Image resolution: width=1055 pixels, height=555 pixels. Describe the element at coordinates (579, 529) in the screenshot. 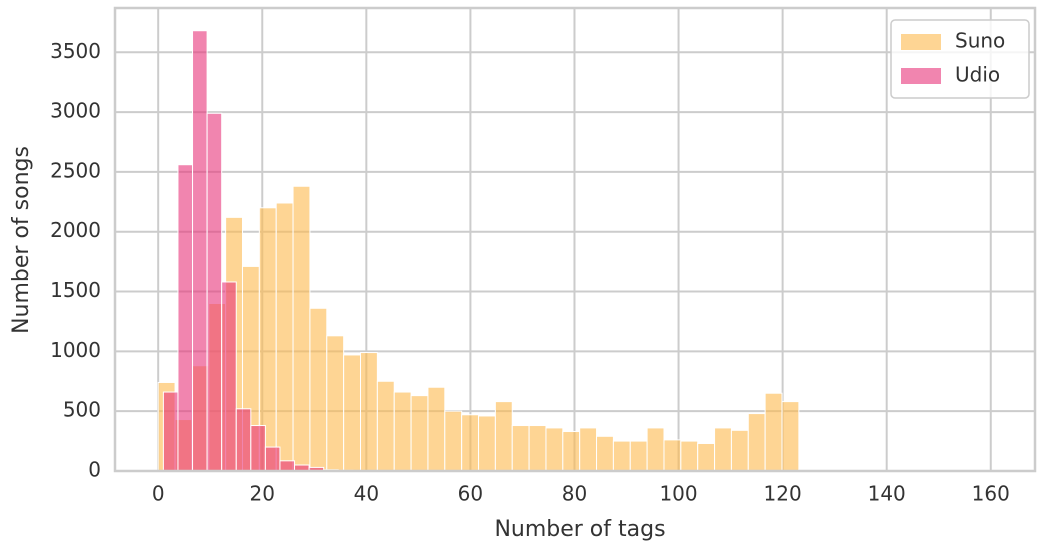

I see `x-axis-label: Number of tags` at that location.